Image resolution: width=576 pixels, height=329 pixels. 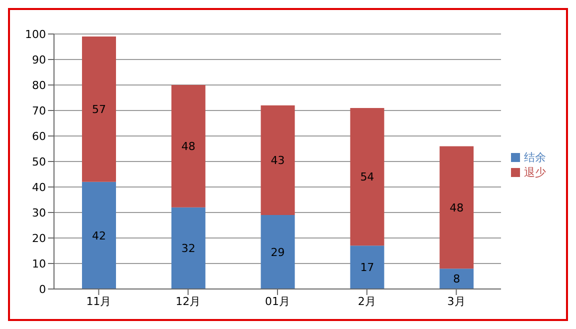 I want to click on y-tick-label: 60, so click(x=39, y=136).